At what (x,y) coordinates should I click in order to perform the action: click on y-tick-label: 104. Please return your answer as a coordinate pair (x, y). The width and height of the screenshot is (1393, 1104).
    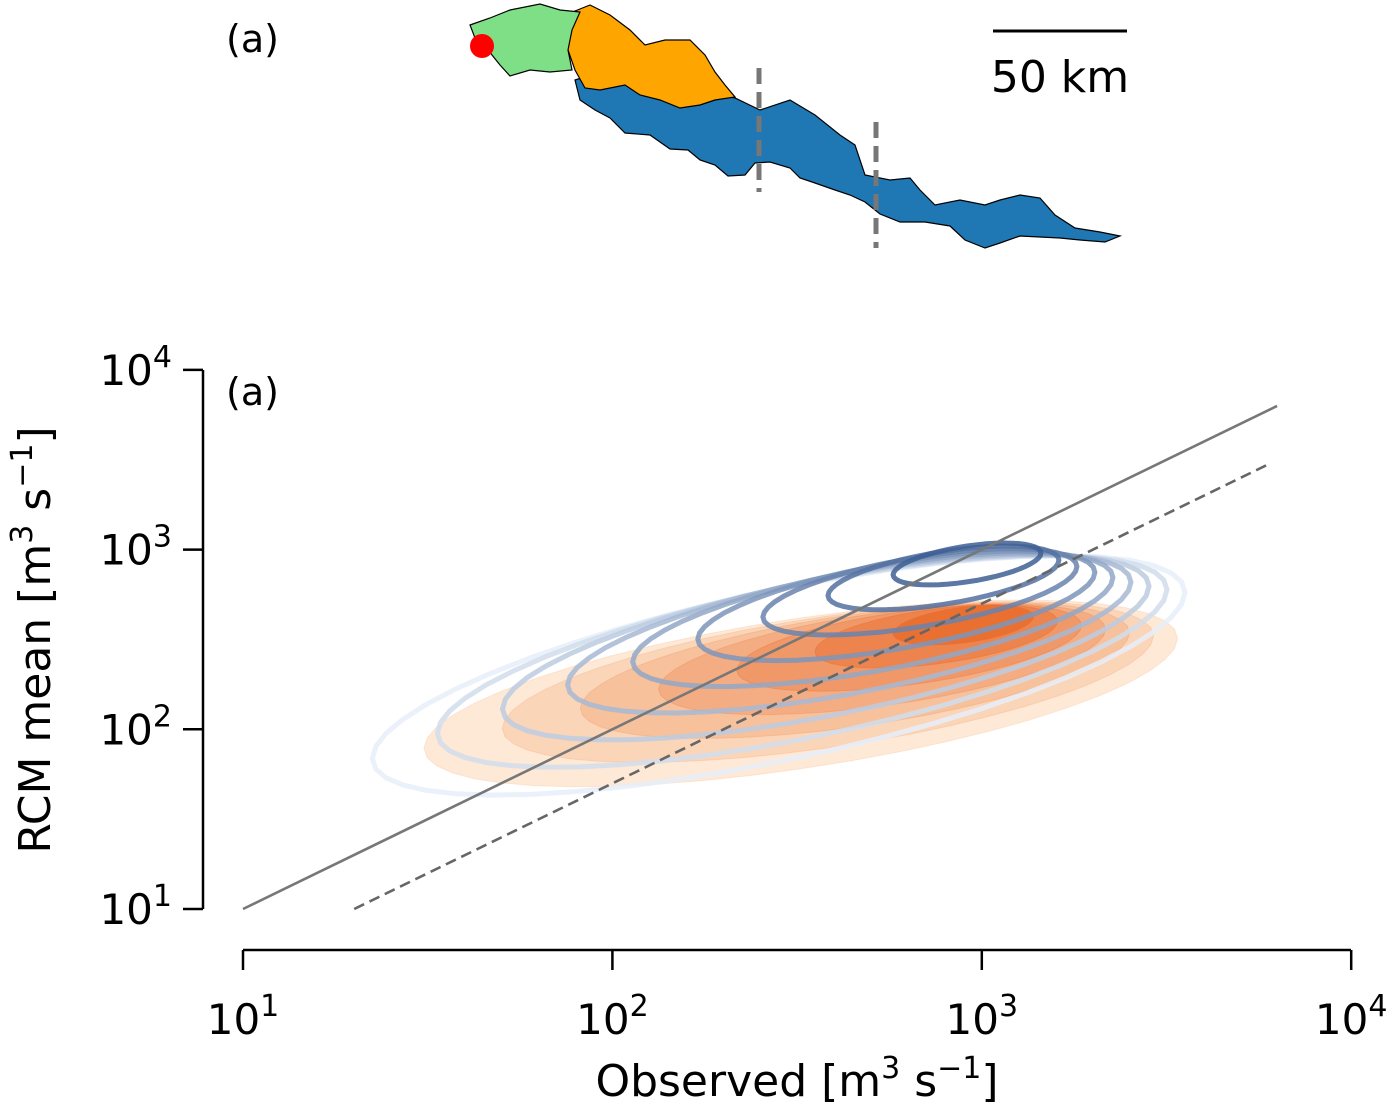
    Looking at the image, I should click on (135, 367).